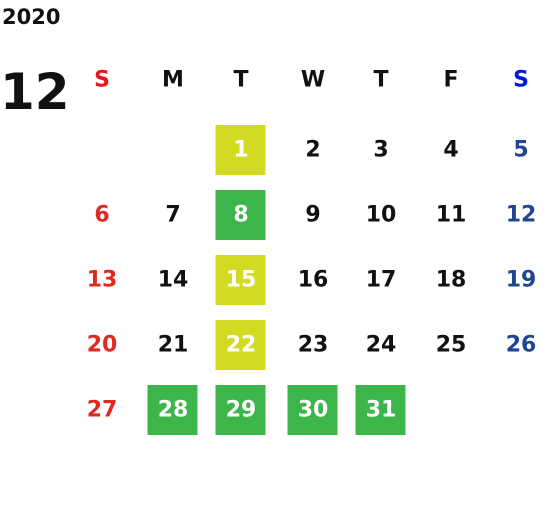 The width and height of the screenshot is (548, 507). Describe the element at coordinates (172, 215) in the screenshot. I see `day-number: 7` at that location.